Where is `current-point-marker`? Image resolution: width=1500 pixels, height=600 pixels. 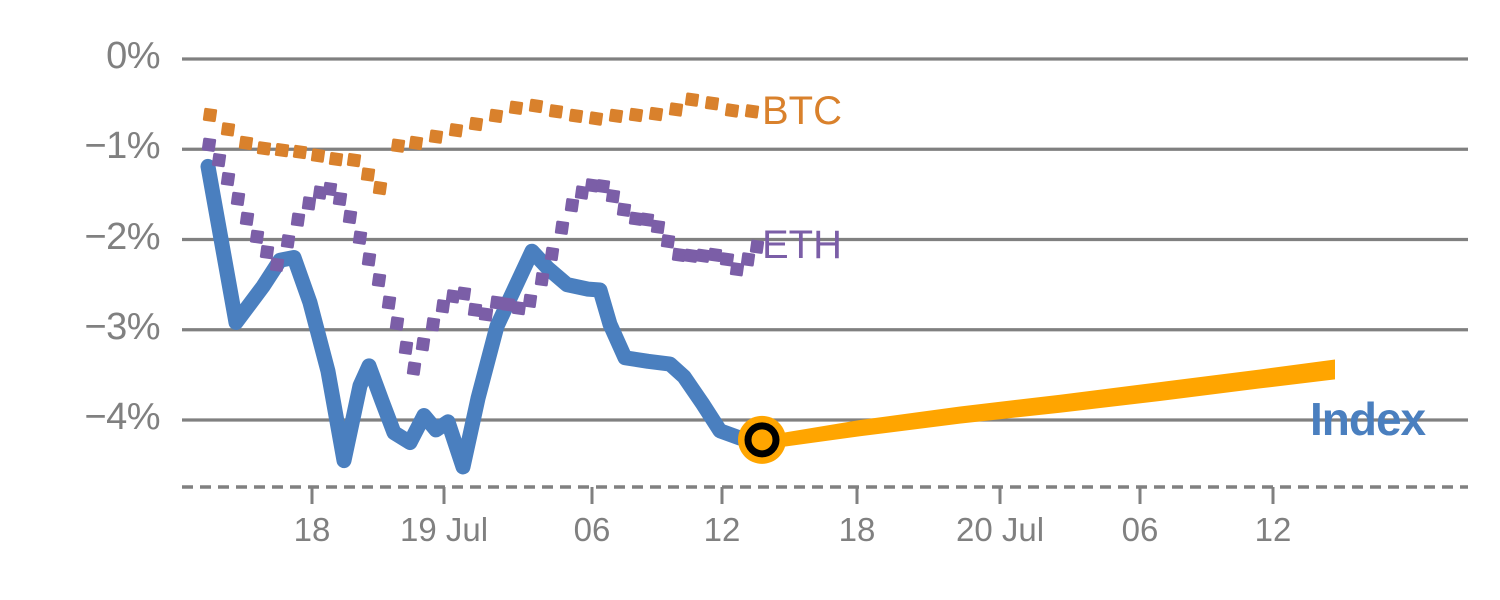
current-point-marker is located at coordinates (762, 439).